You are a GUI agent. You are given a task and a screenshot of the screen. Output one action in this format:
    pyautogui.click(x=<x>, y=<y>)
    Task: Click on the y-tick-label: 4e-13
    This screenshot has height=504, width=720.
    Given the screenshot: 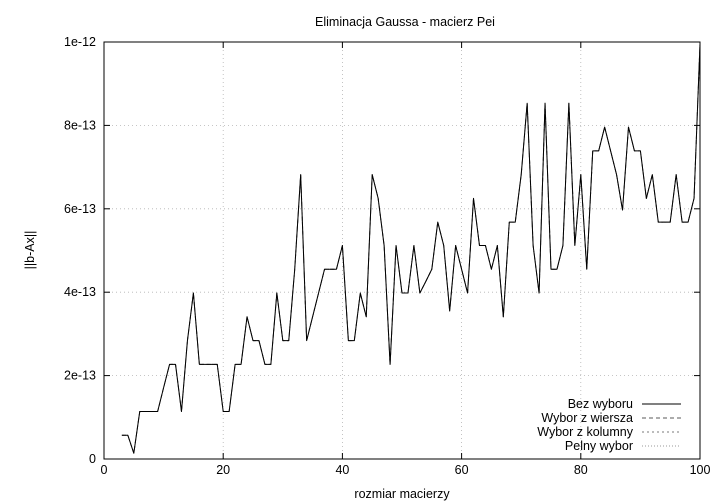 What is the action you would take?
    pyautogui.click(x=80, y=292)
    